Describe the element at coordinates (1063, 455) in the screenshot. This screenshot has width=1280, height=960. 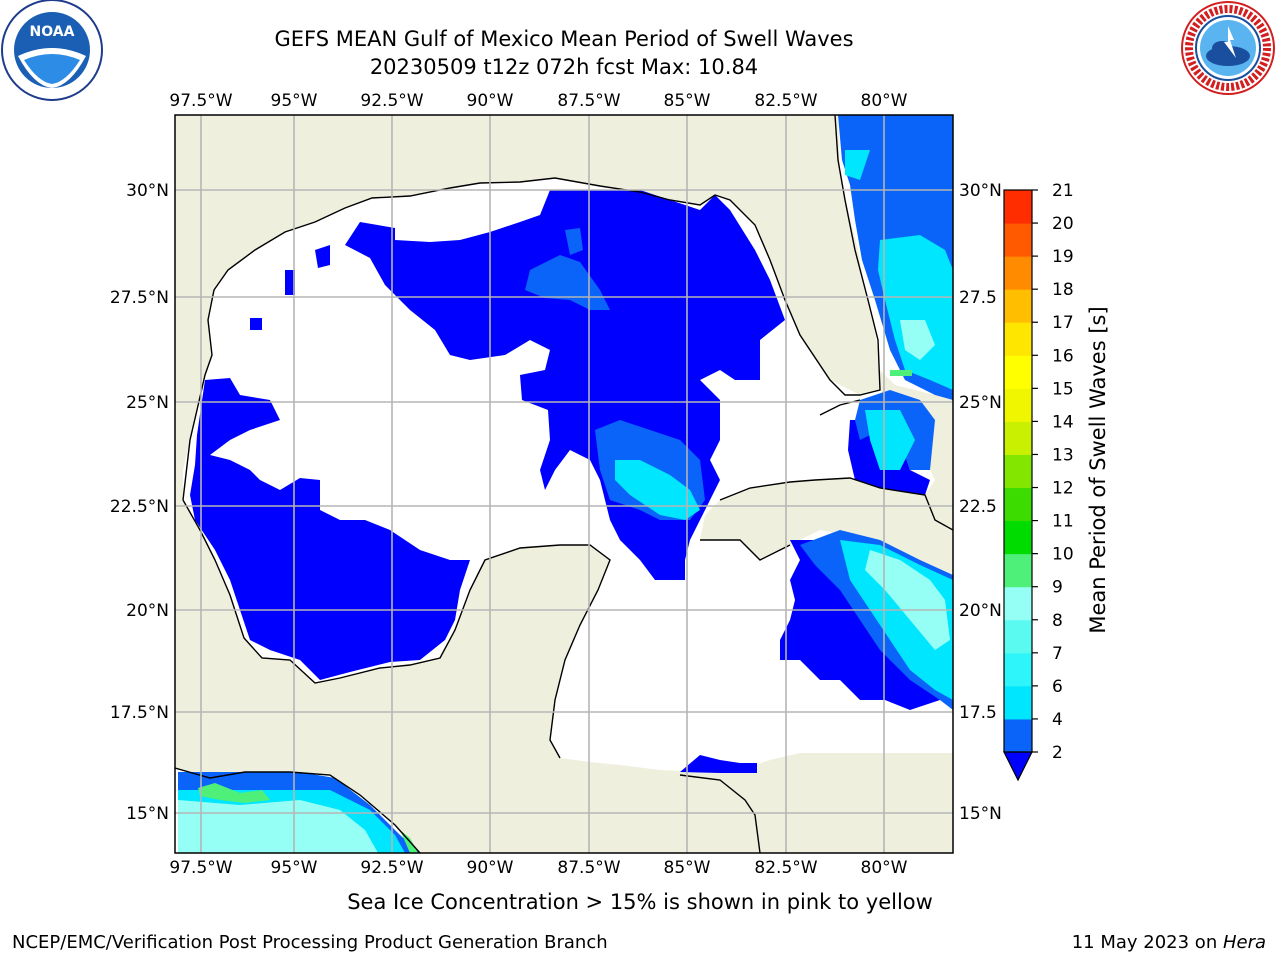
I see `colorbar-tick-label: 13` at that location.